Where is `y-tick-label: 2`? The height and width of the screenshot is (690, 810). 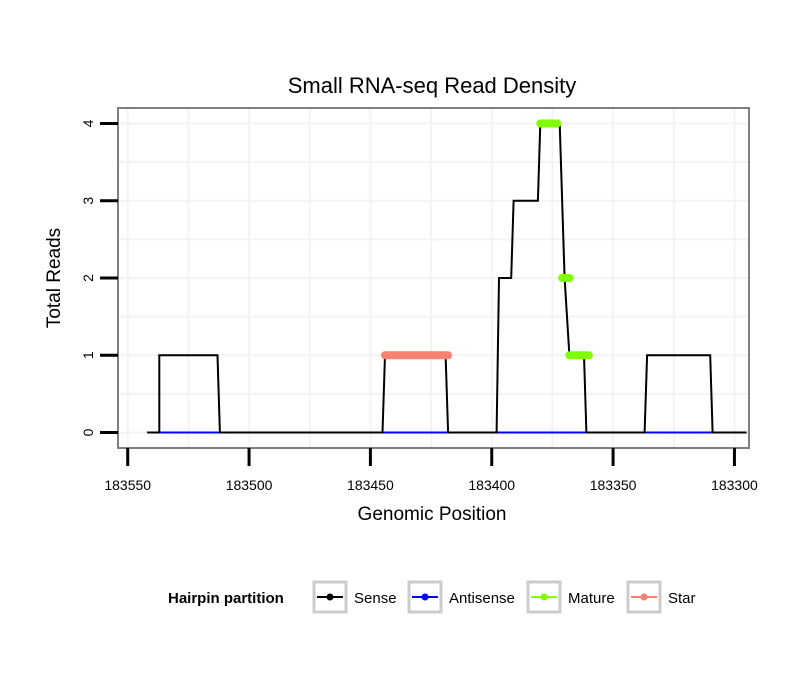
y-tick-label: 2 is located at coordinates (88, 278).